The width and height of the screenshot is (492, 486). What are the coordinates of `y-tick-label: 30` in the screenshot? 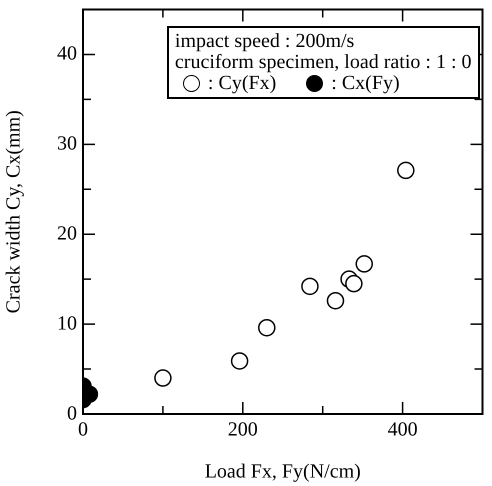 It's located at (67, 143).